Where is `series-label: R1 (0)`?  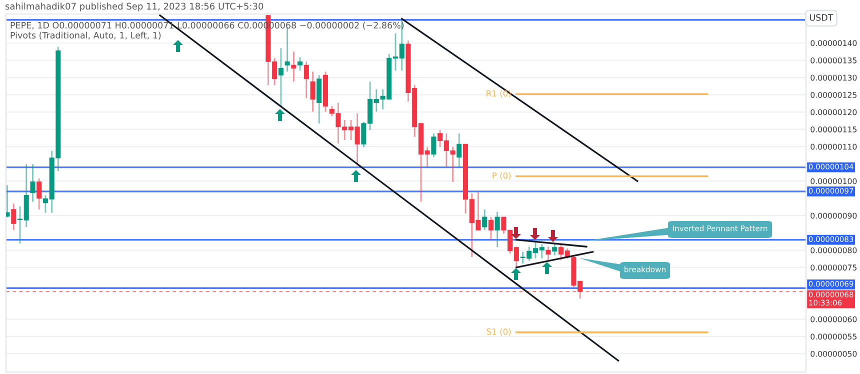 series-label: R1 (0) is located at coordinates (498, 94).